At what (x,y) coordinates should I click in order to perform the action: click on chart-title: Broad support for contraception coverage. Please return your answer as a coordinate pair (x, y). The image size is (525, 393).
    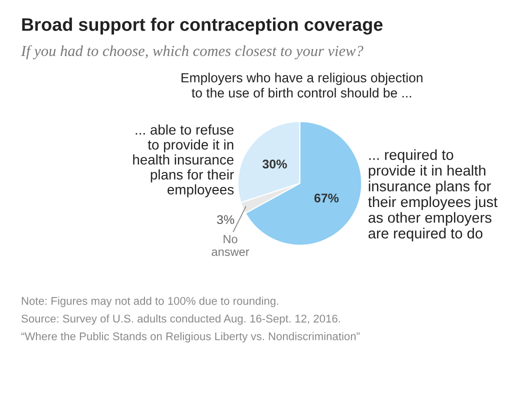
    Looking at the image, I should click on (202, 26).